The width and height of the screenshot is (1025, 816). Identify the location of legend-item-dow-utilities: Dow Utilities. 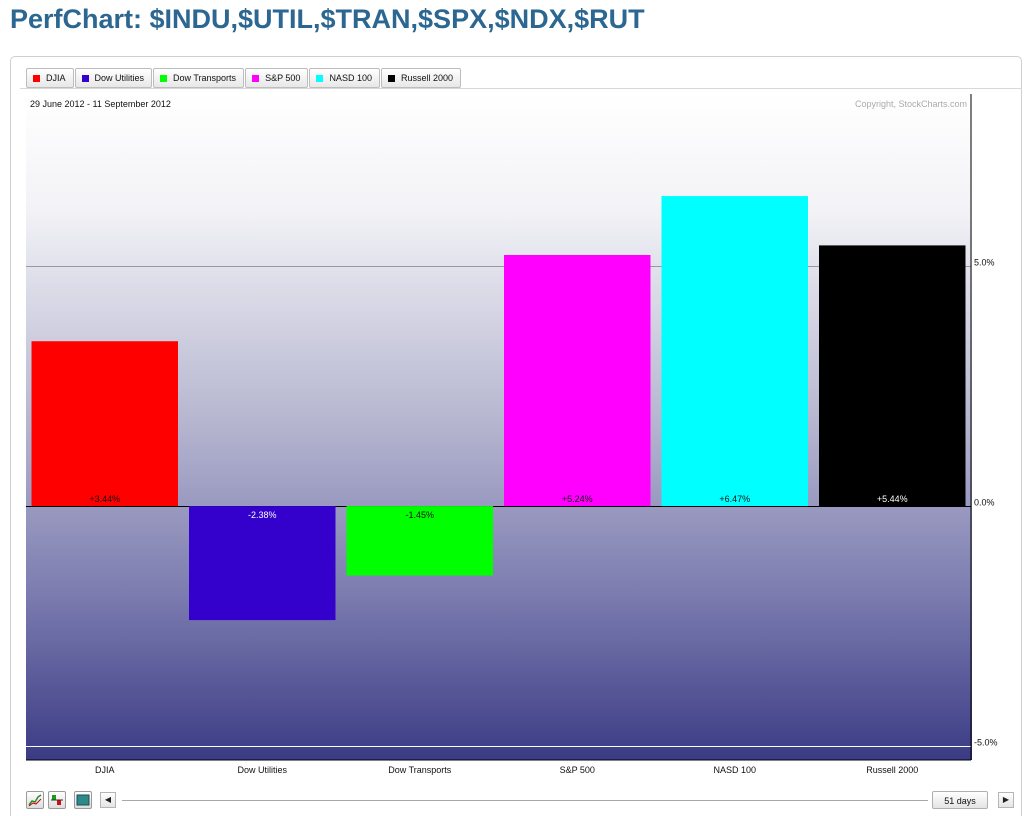
(113, 78).